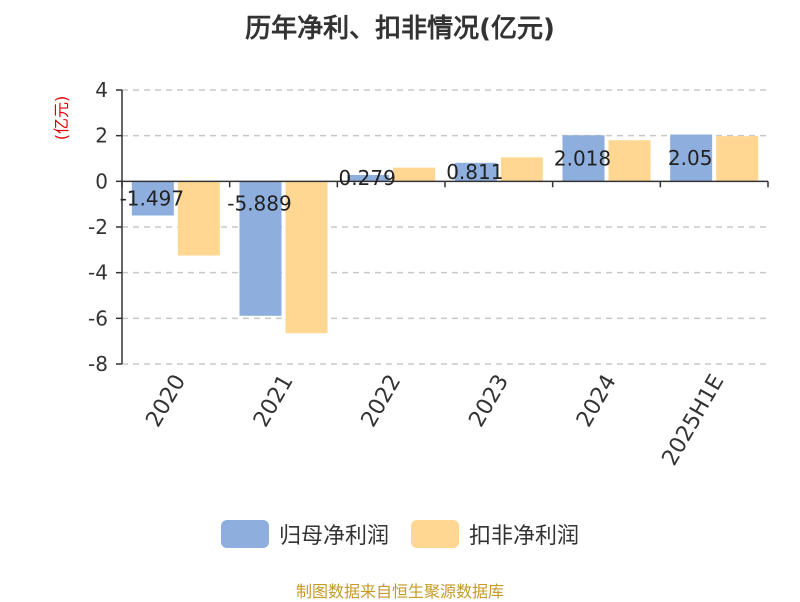 This screenshot has width=800, height=602. Describe the element at coordinates (399, 591) in the screenshot. I see `data-source-note: 制图数据来自恒生聚源数据库` at that location.